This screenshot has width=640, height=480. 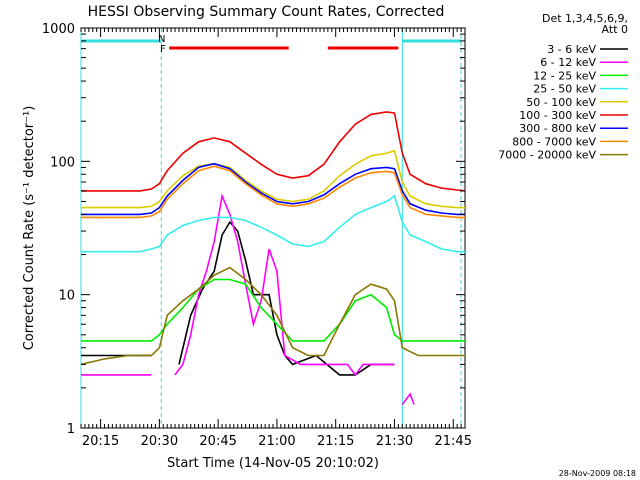 What do you see at coordinates (217, 441) in the screenshot?
I see `x-tick-label: 20:45` at bounding box center [217, 441].